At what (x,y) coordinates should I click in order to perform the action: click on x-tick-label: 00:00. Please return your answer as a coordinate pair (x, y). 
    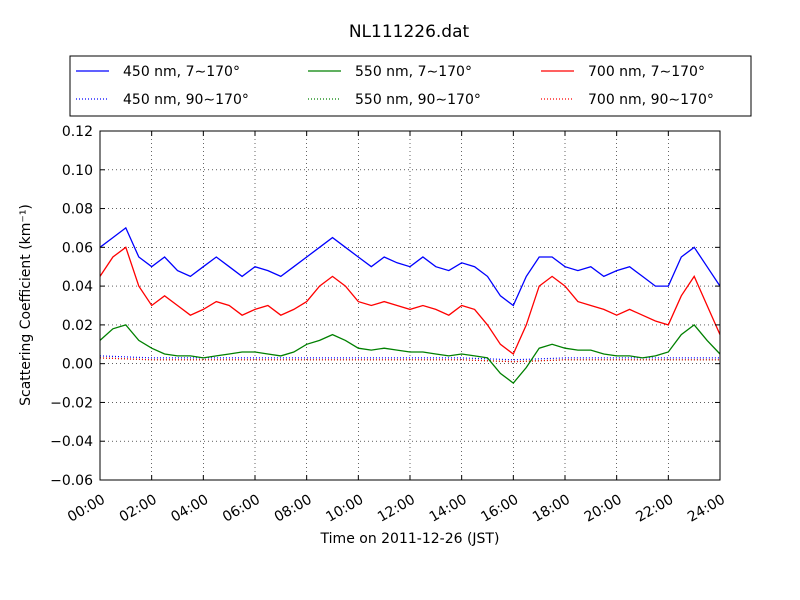
    Looking at the image, I should click on (86, 509).